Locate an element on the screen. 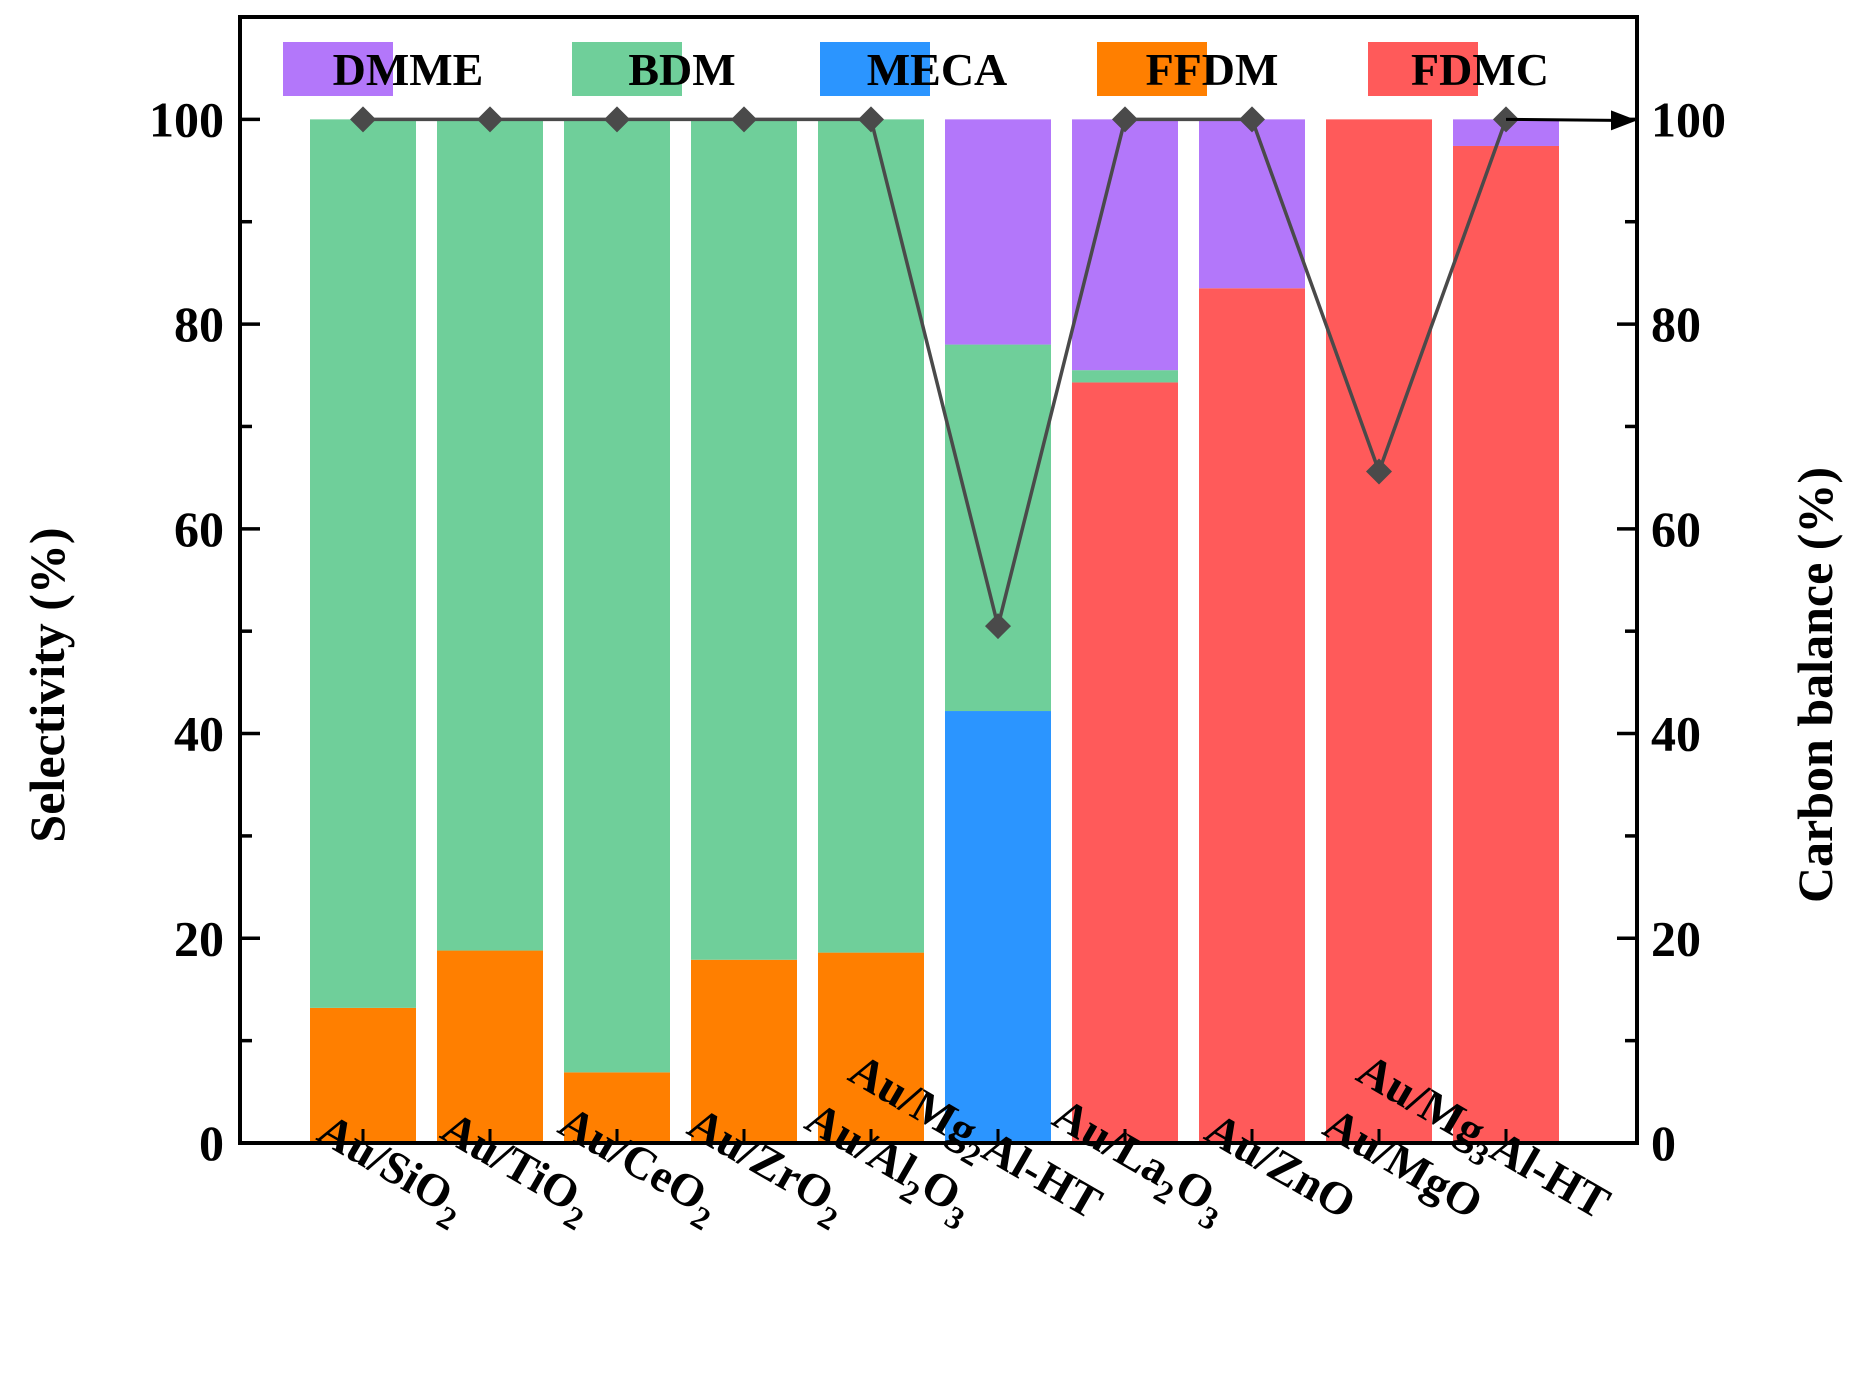 This screenshot has height=1395, width=1866. y2-tick-label-20: 20 is located at coordinates (1676, 938).